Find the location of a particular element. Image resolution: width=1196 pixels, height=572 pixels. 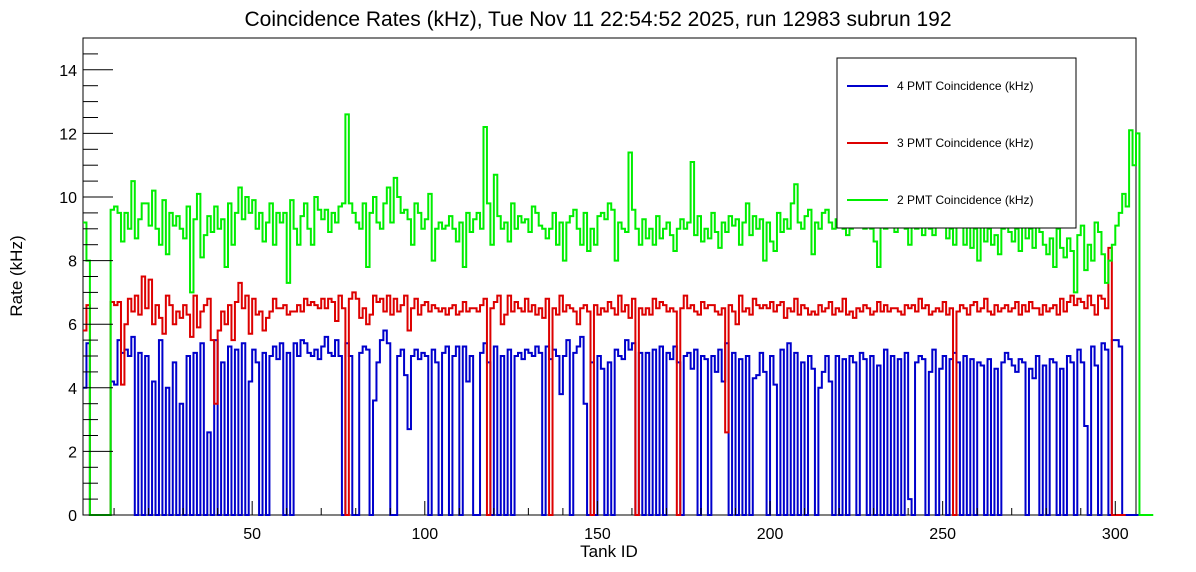

y-tick-label-2: 4 is located at coordinates (72, 389).